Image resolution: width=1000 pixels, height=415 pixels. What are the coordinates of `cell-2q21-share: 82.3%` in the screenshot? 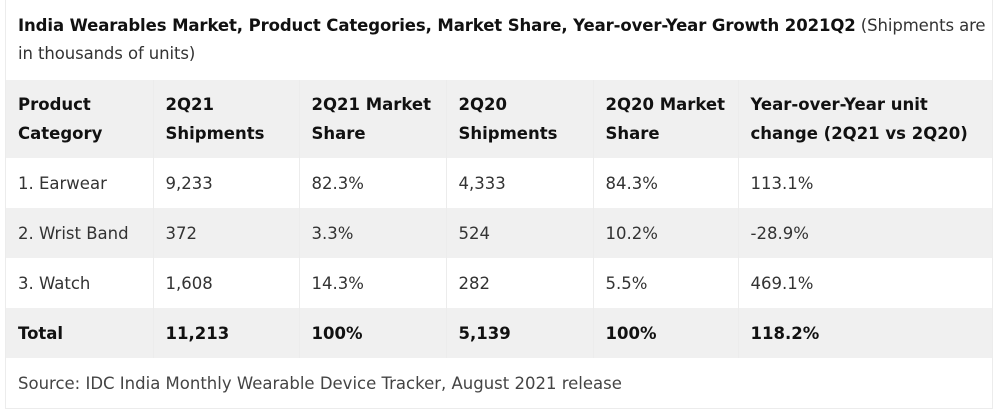 It's located at (372, 183).